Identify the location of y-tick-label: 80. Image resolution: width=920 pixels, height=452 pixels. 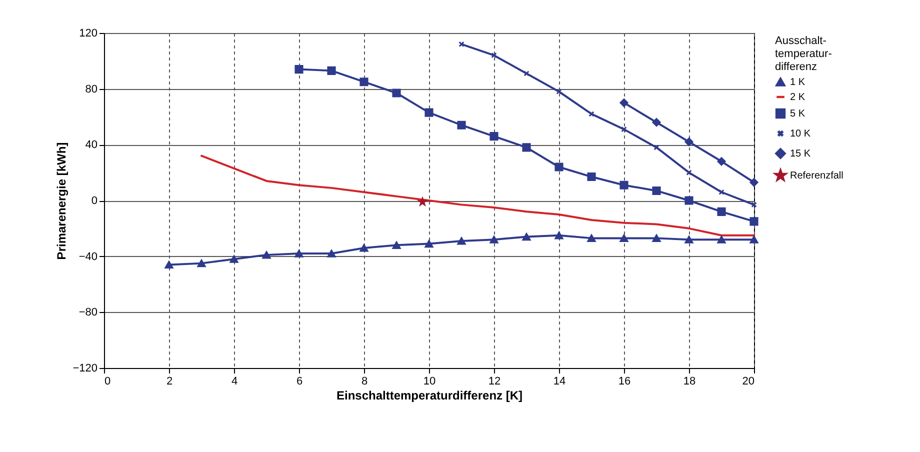
(91, 89).